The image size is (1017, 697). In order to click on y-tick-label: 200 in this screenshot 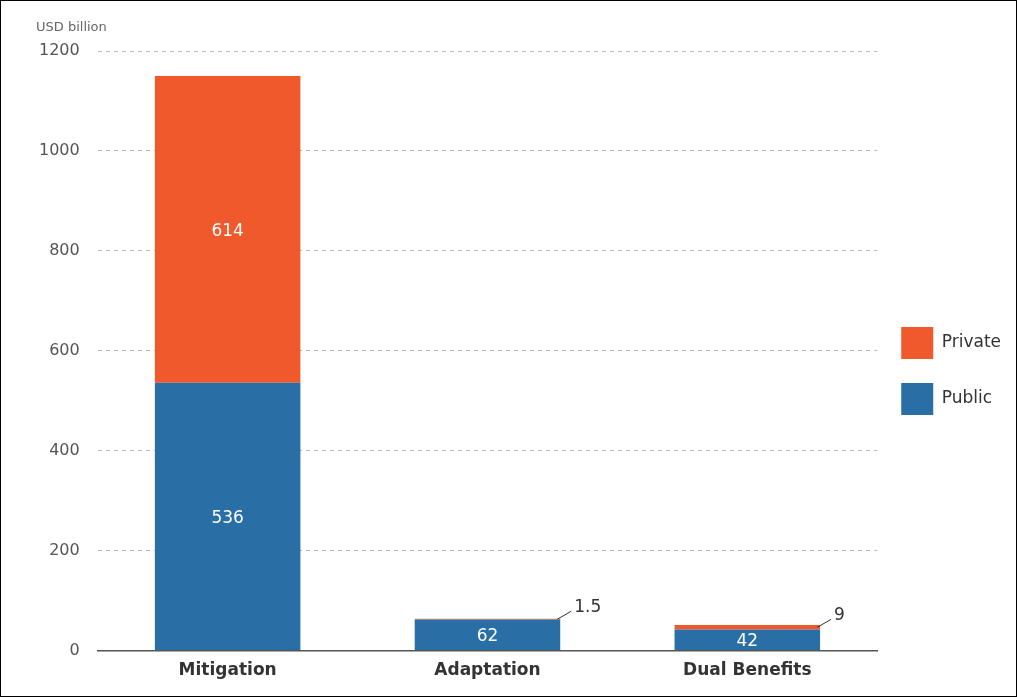, I will do `click(64, 549)`.